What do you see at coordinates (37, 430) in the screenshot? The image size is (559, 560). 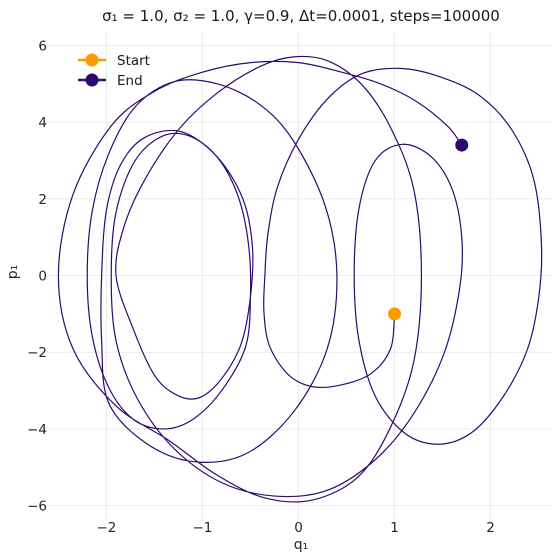 I see `y-tick-label: −4` at bounding box center [37, 430].